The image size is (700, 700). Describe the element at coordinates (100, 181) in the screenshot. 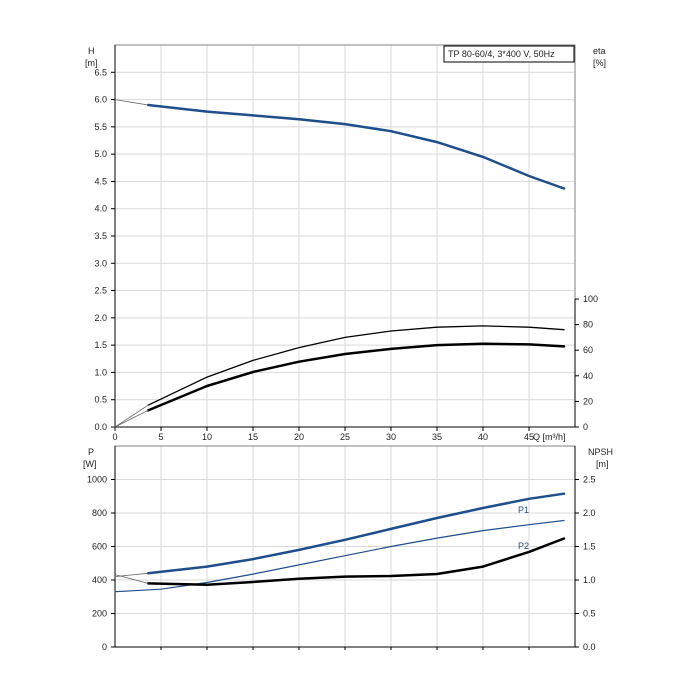

I see `y-tick-label-left: 4.5` at that location.